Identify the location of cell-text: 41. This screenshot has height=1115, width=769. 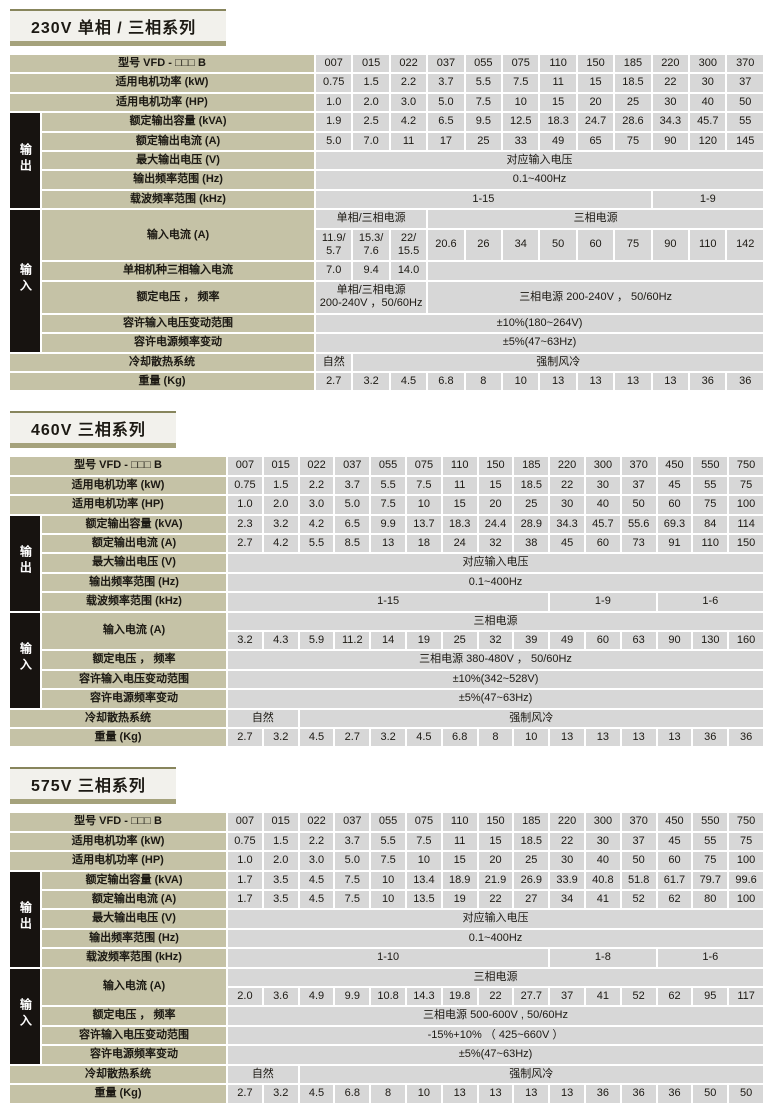
(602, 899).